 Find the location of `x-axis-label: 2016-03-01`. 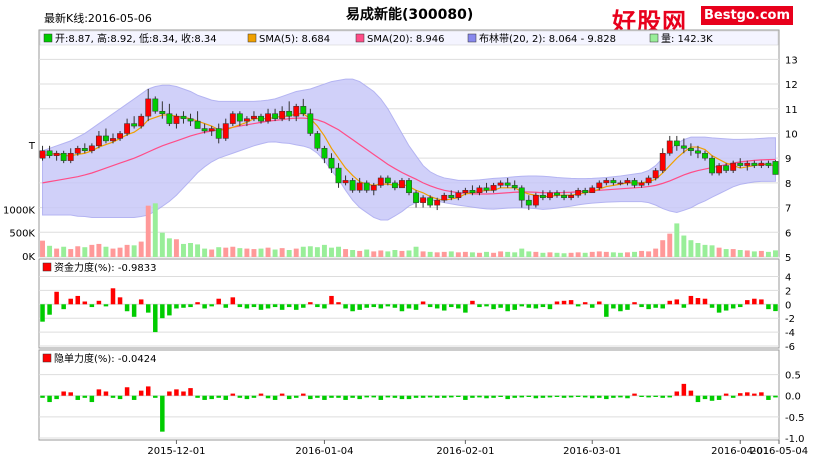

x-axis-label: 2016-03-01 is located at coordinates (592, 451).